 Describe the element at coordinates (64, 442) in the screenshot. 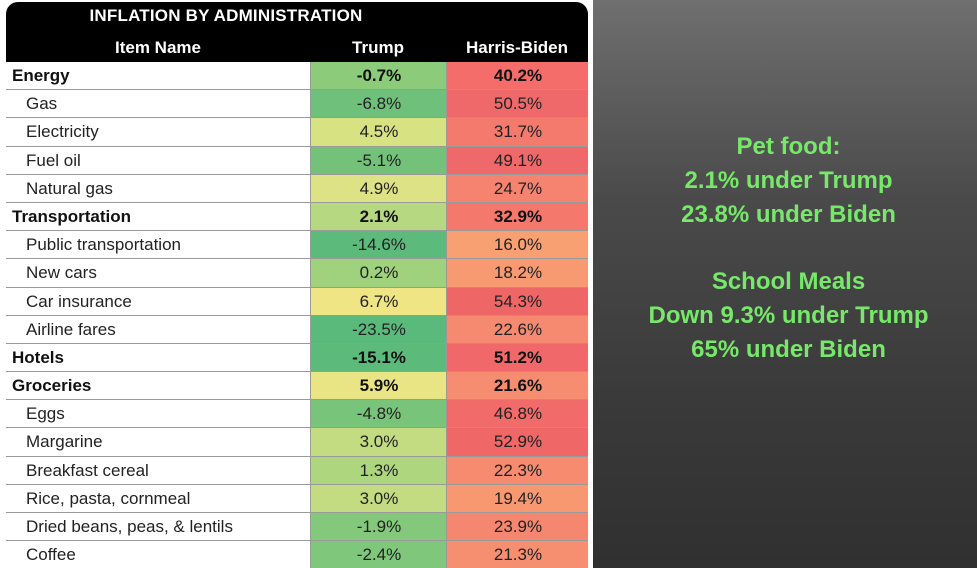

I see `item-name-cell: Margarine` at that location.